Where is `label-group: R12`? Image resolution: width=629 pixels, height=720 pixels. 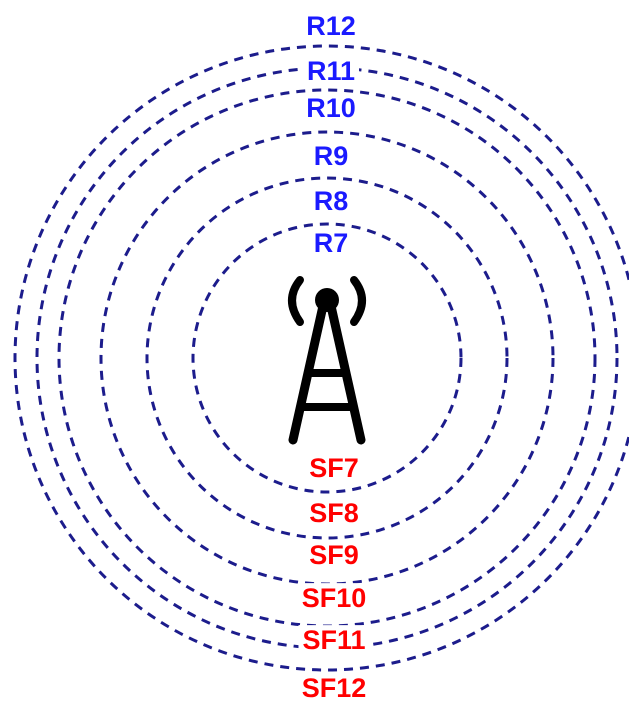
label-group: R12 is located at coordinates (331, 26).